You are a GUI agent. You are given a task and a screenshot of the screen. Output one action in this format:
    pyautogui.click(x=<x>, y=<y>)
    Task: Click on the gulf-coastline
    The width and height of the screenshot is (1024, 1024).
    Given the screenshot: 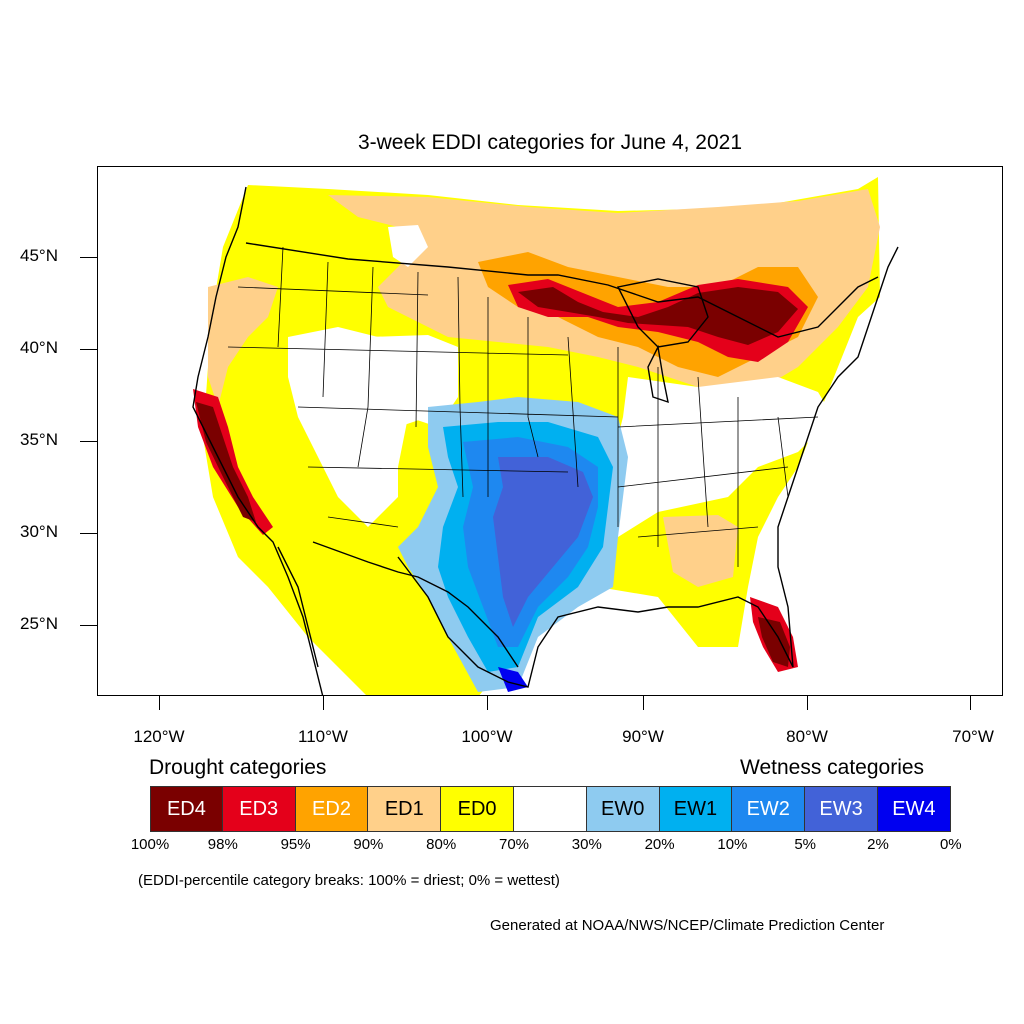 What is the action you would take?
    pyautogui.click(x=595, y=622)
    